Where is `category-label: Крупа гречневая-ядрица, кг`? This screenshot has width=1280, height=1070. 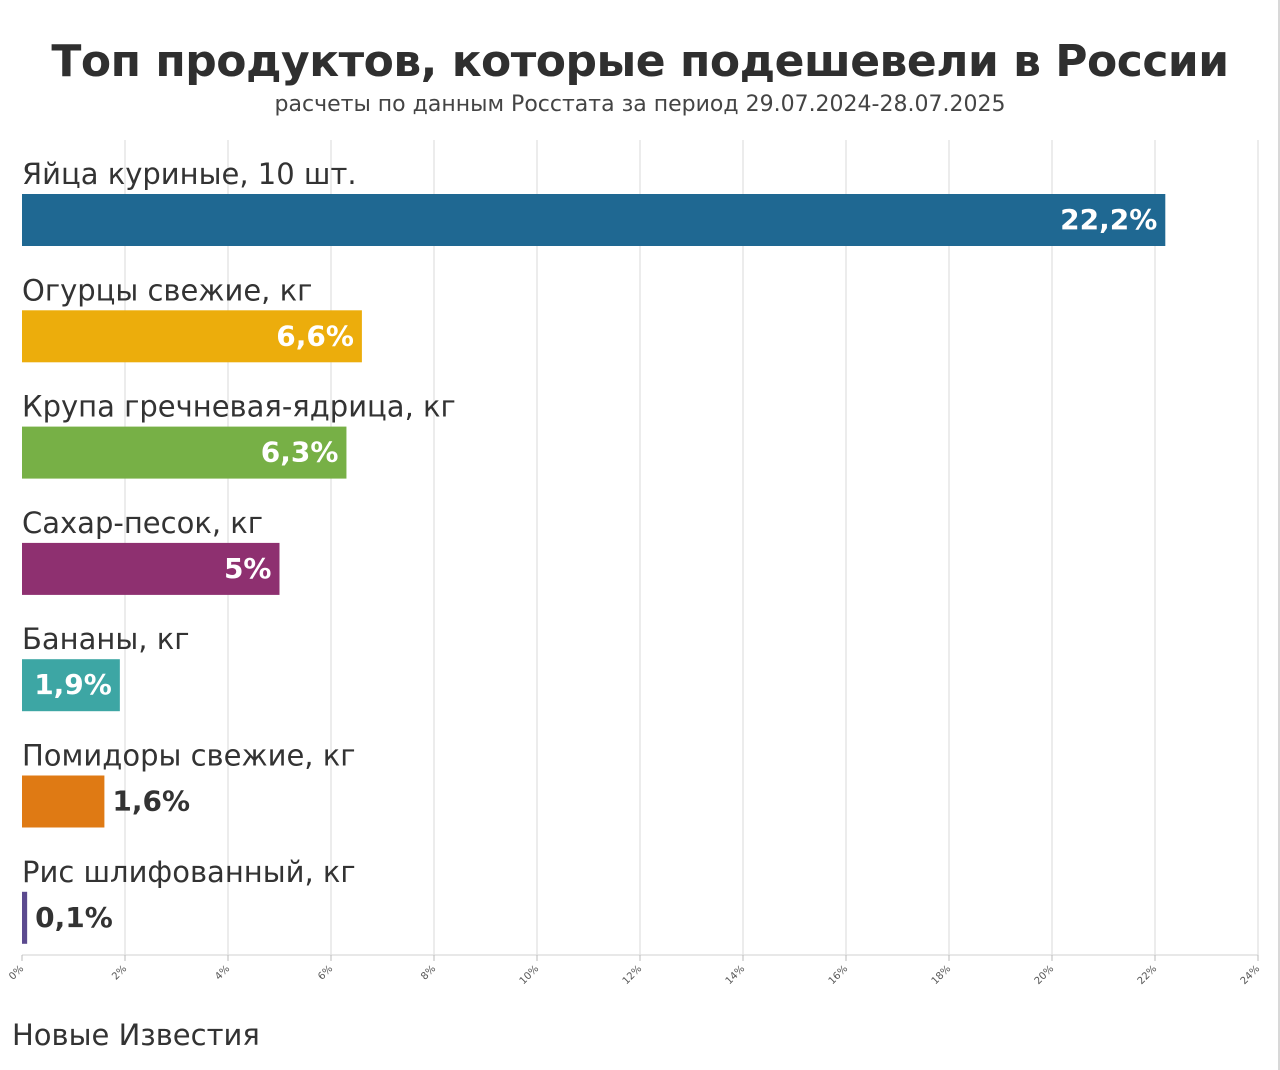 category-label: Крупа гречневая-ядрица, кг is located at coordinates (239, 407).